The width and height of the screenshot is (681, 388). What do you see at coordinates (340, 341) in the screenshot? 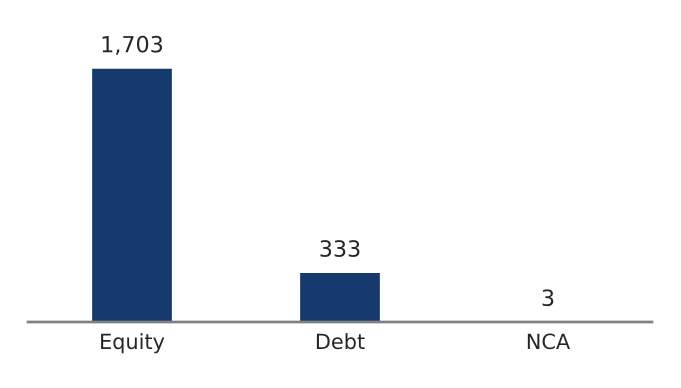
I see `x-tick-label: Debt` at bounding box center [340, 341].